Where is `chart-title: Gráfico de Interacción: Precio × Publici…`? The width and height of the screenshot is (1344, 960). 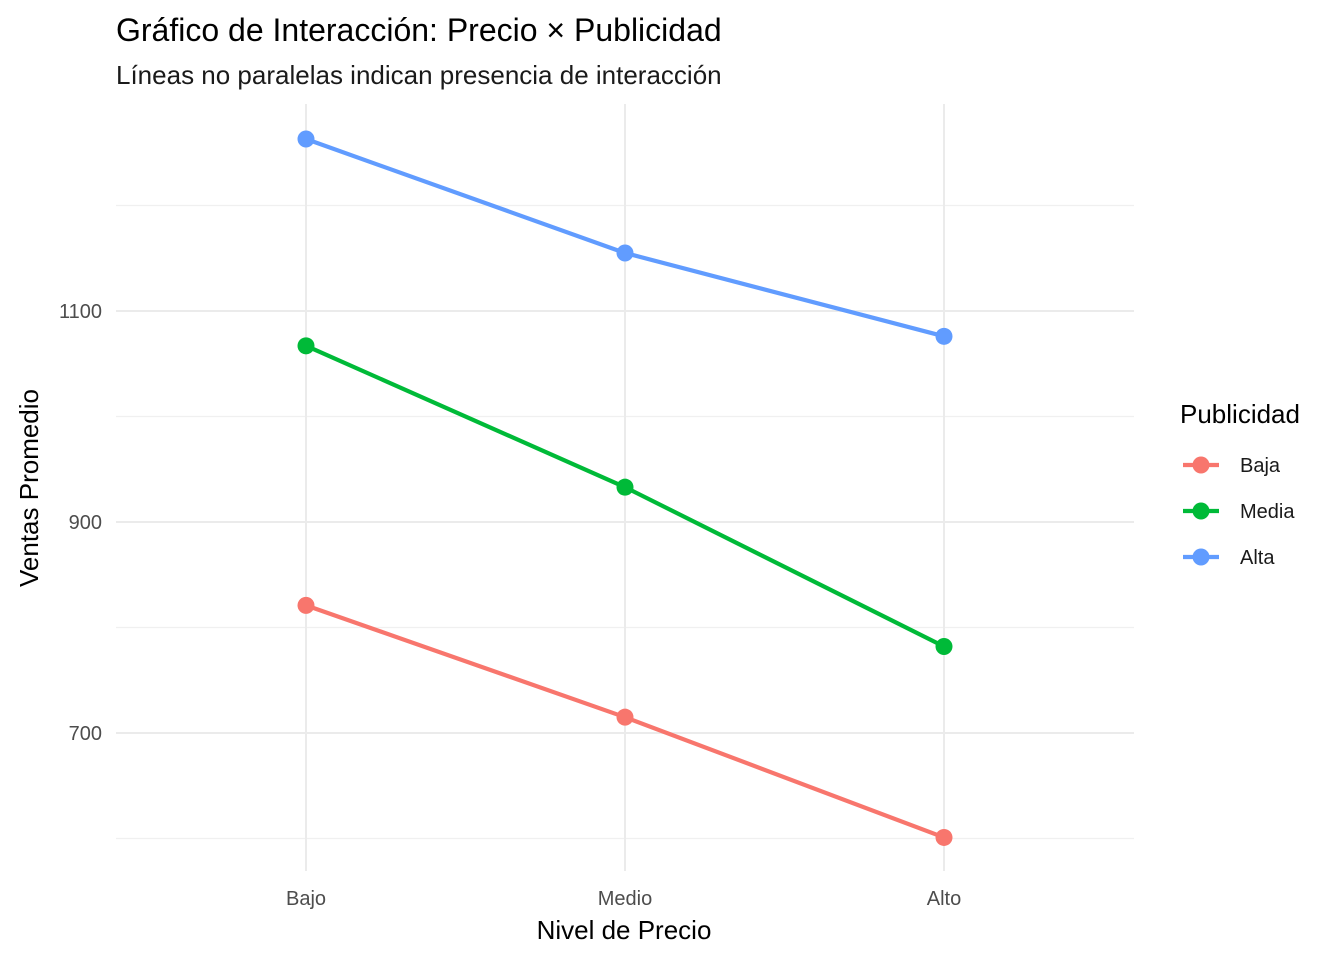 chart-title: Gráfico de Interacción: Precio × Publici… is located at coordinates (419, 30).